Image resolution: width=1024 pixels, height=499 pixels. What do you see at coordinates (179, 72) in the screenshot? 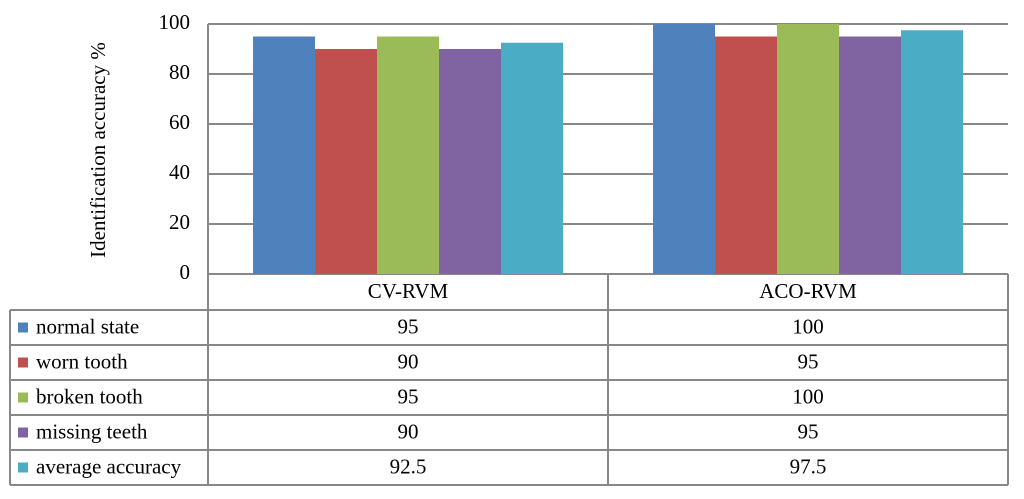
I see `y-tick-label: 80` at bounding box center [179, 72].